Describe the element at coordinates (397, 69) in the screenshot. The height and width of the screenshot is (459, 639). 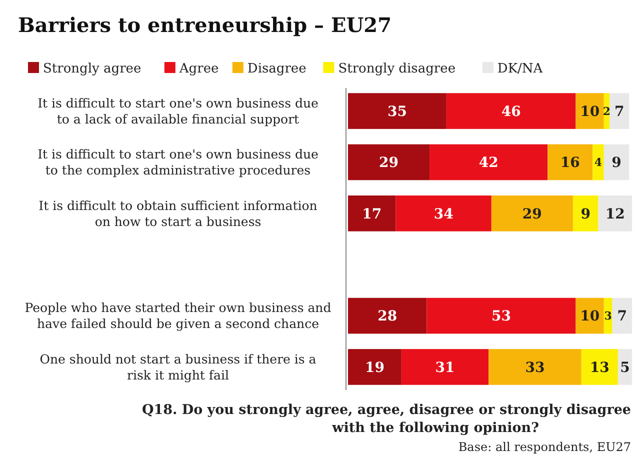
I see `legend-label: Strongly disagree` at that location.